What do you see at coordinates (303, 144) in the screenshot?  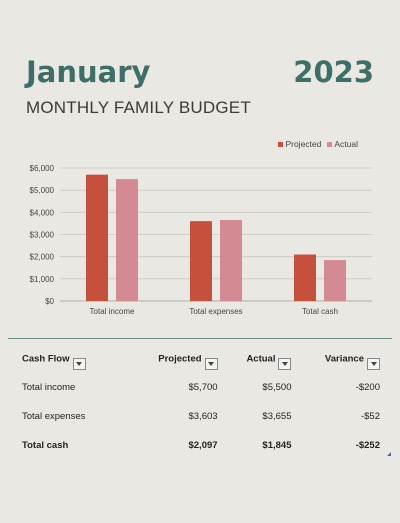 I see `legend-label-projected: Projected` at bounding box center [303, 144].